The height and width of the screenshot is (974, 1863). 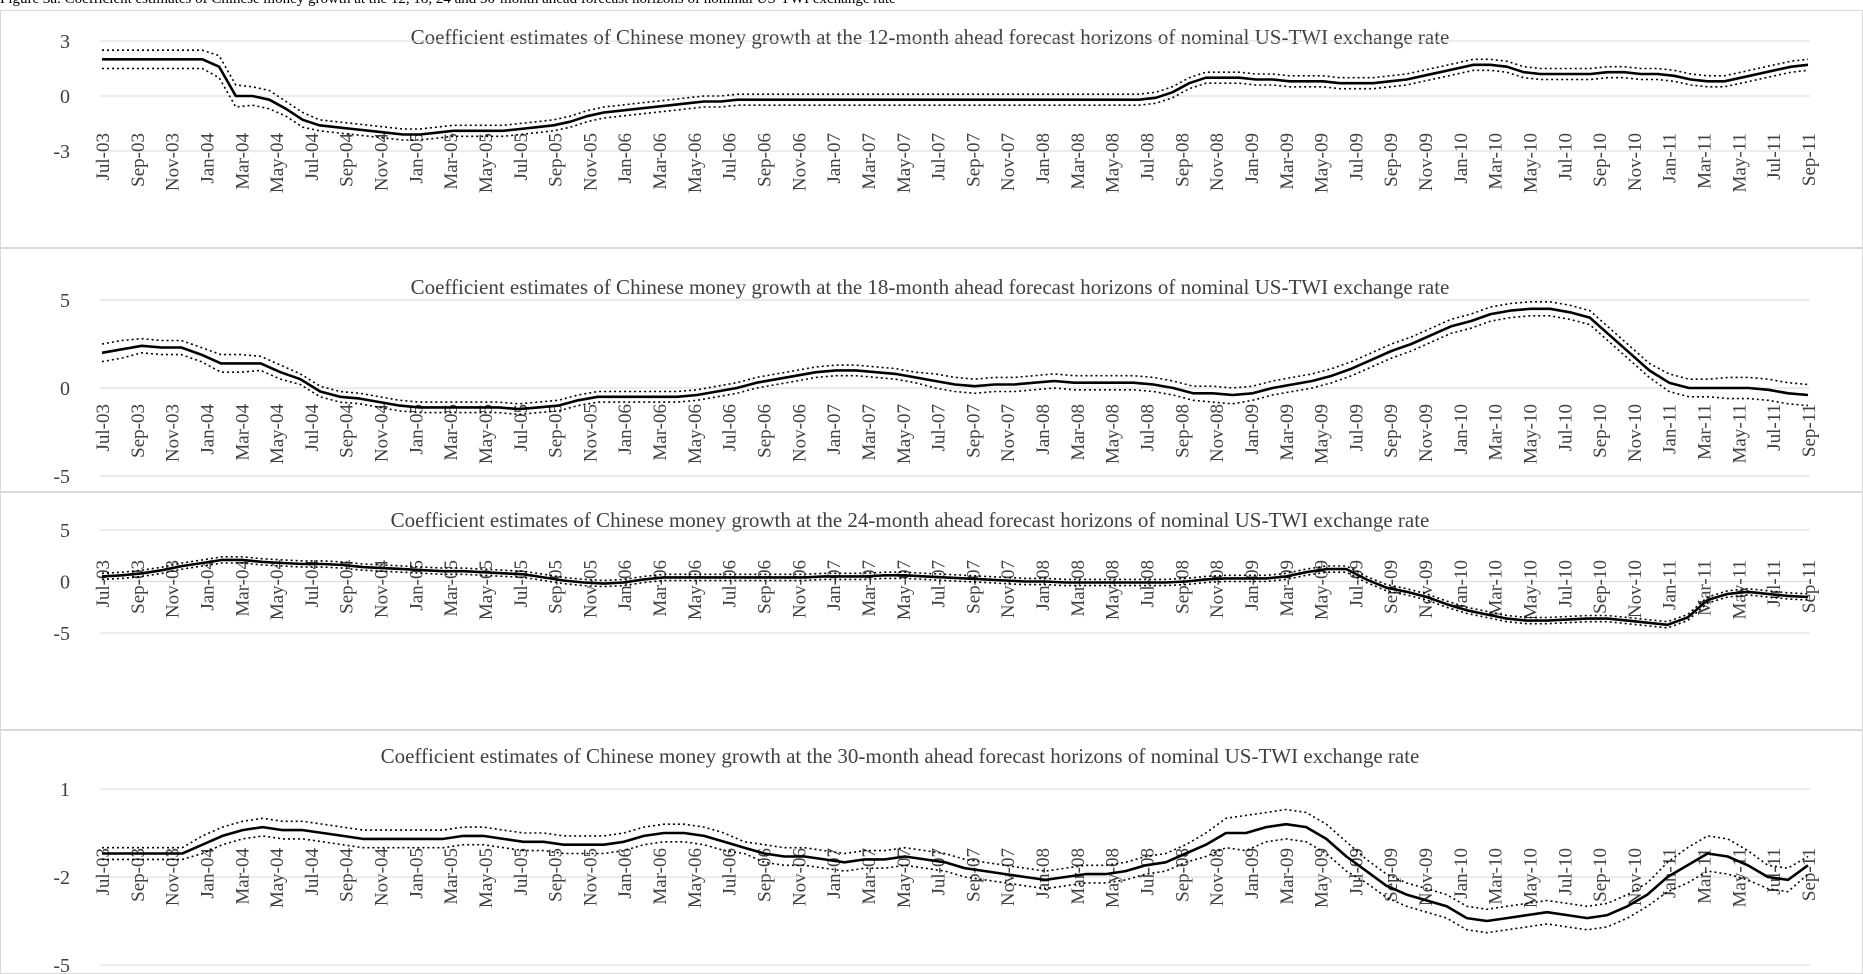 What do you see at coordinates (660, 432) in the screenshot?
I see `x-tick-label: Mar-06` at bounding box center [660, 432].